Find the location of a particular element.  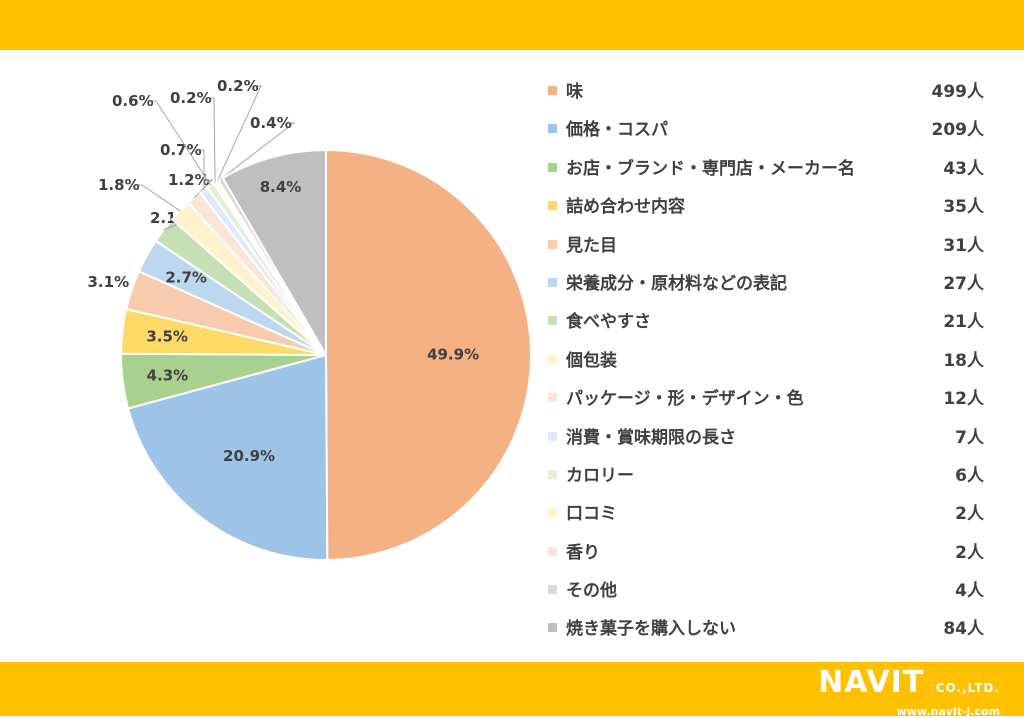

legend-item: 焼き菓子を購入しない 84人 is located at coordinates (771, 632).